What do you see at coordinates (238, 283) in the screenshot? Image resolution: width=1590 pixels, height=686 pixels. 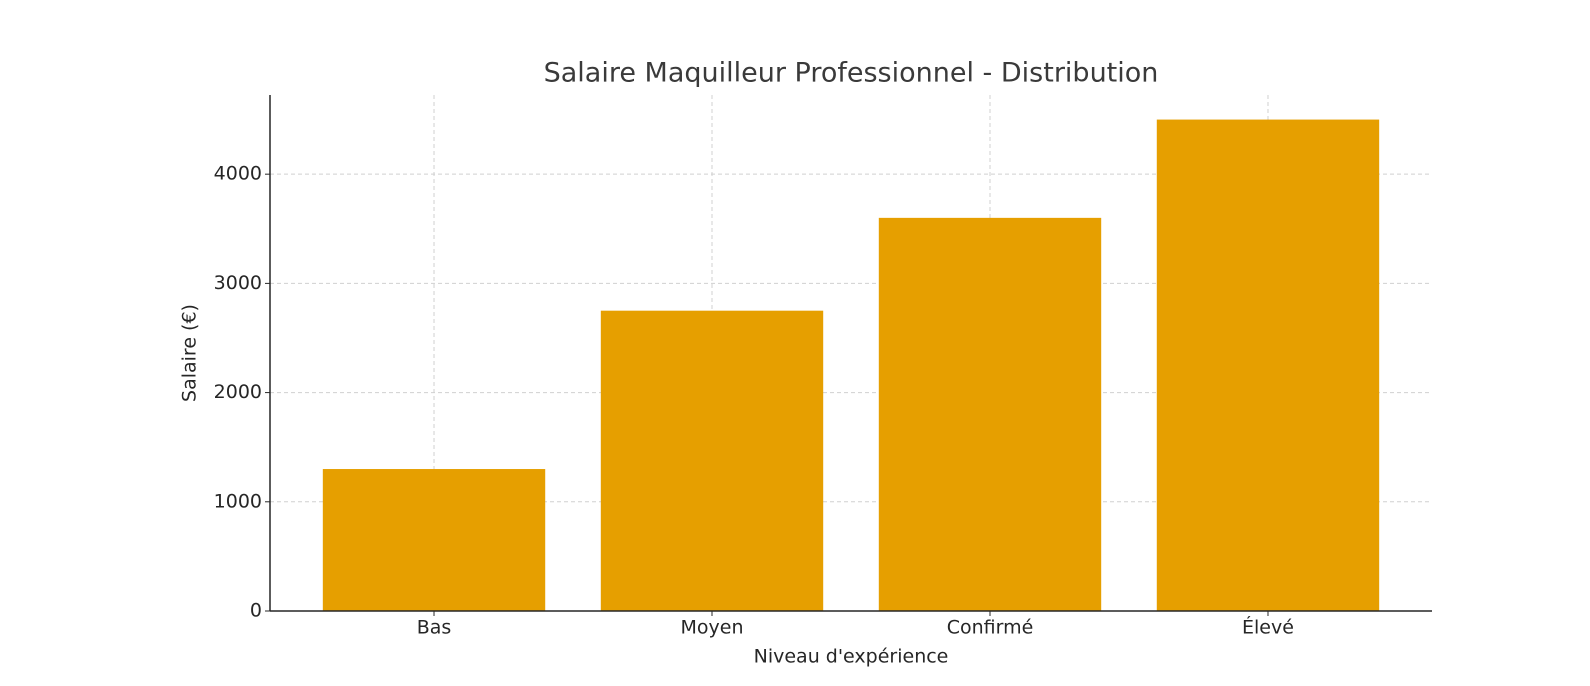 I see `y-tick-label: 3000` at bounding box center [238, 283].